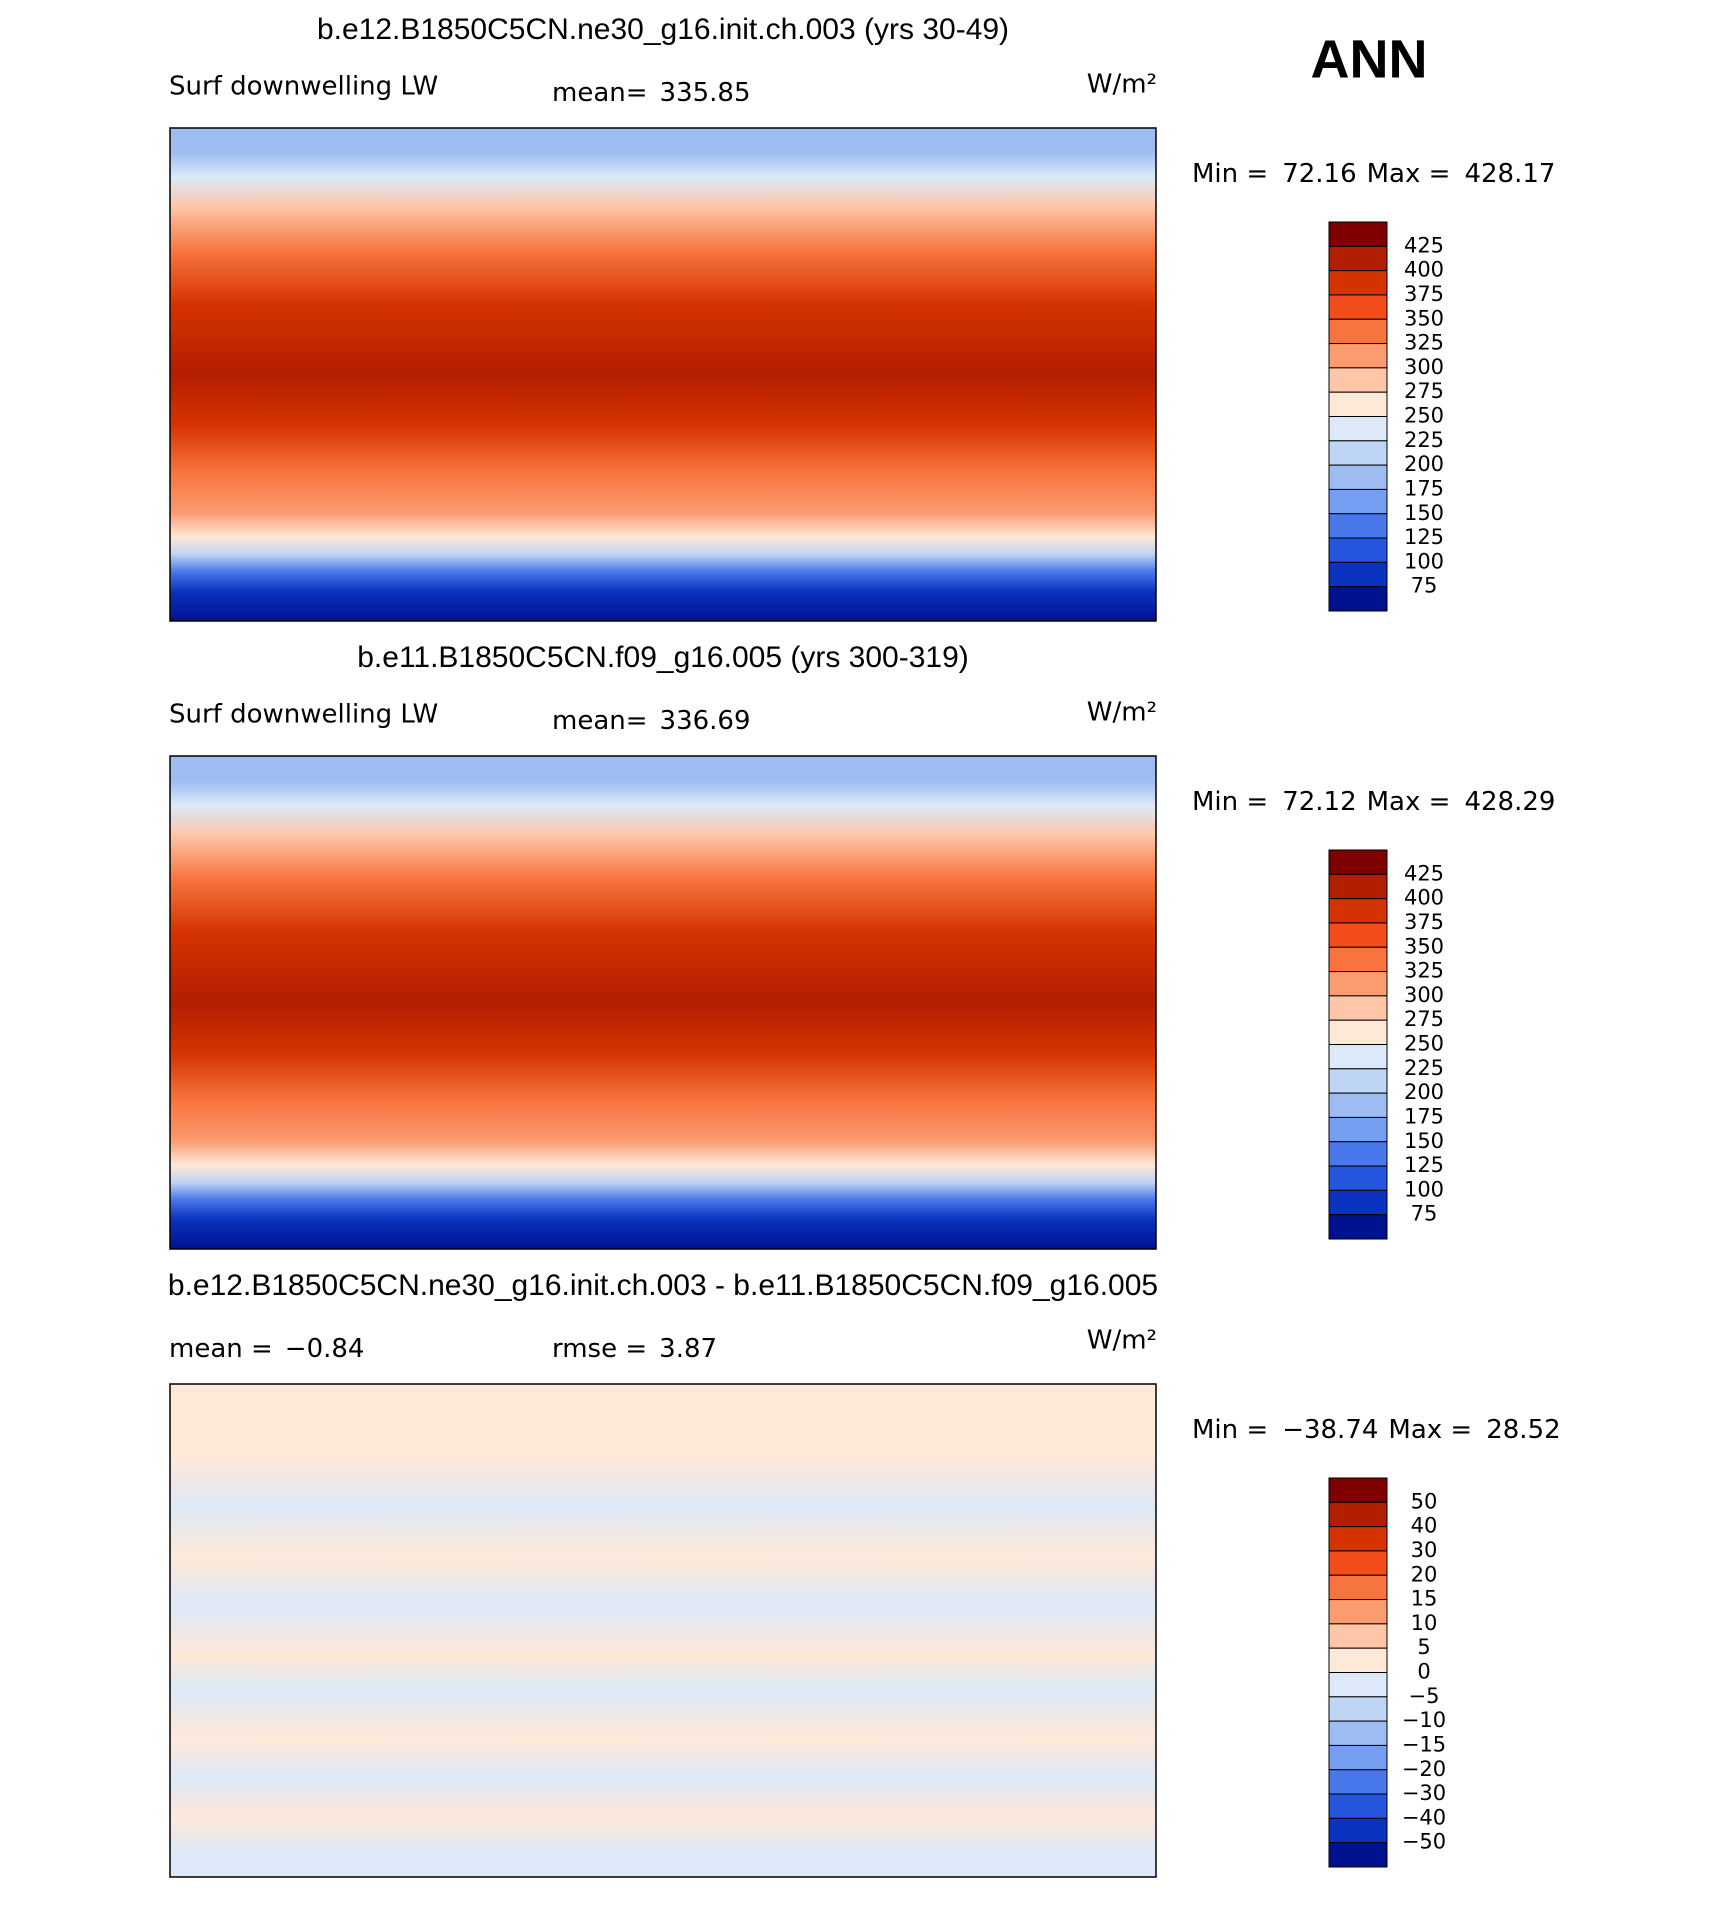  What do you see at coordinates (1424, 1550) in the screenshot?
I see `colorbar-label: 30` at bounding box center [1424, 1550].